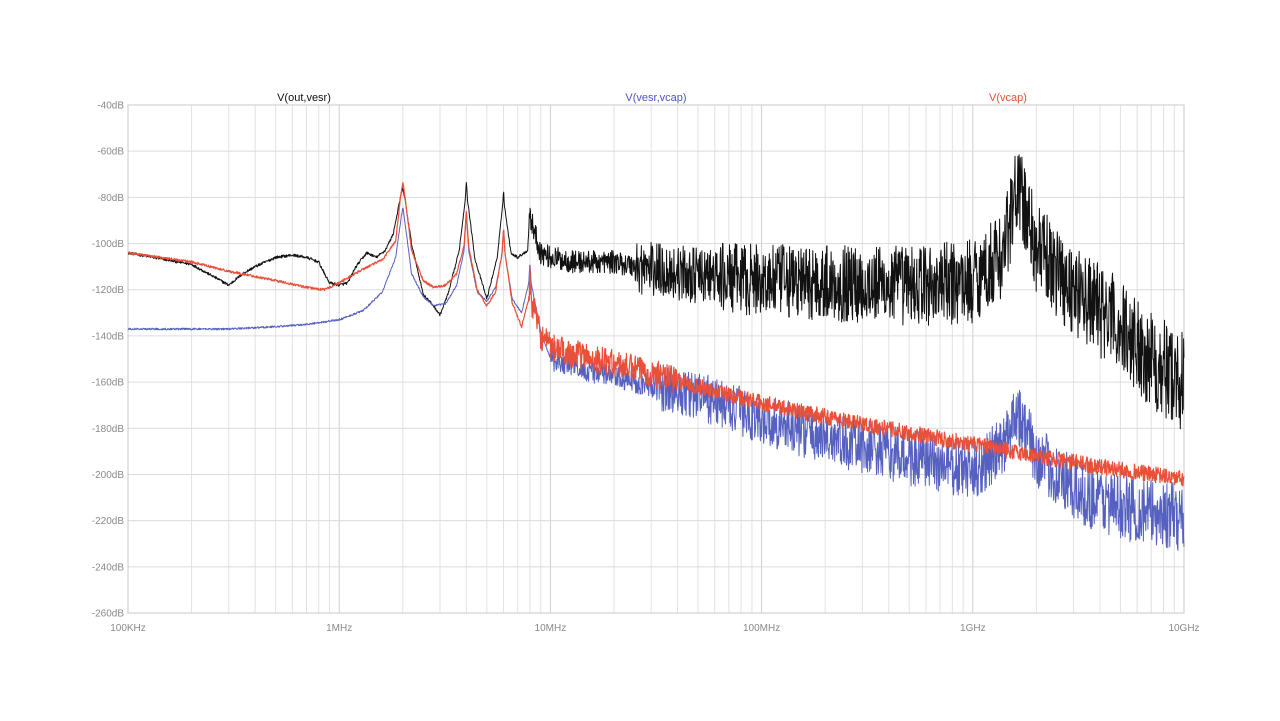 The image size is (1280, 721). What do you see at coordinates (110, 198) in the screenshot?
I see `y-tick-label: -80dB` at bounding box center [110, 198].